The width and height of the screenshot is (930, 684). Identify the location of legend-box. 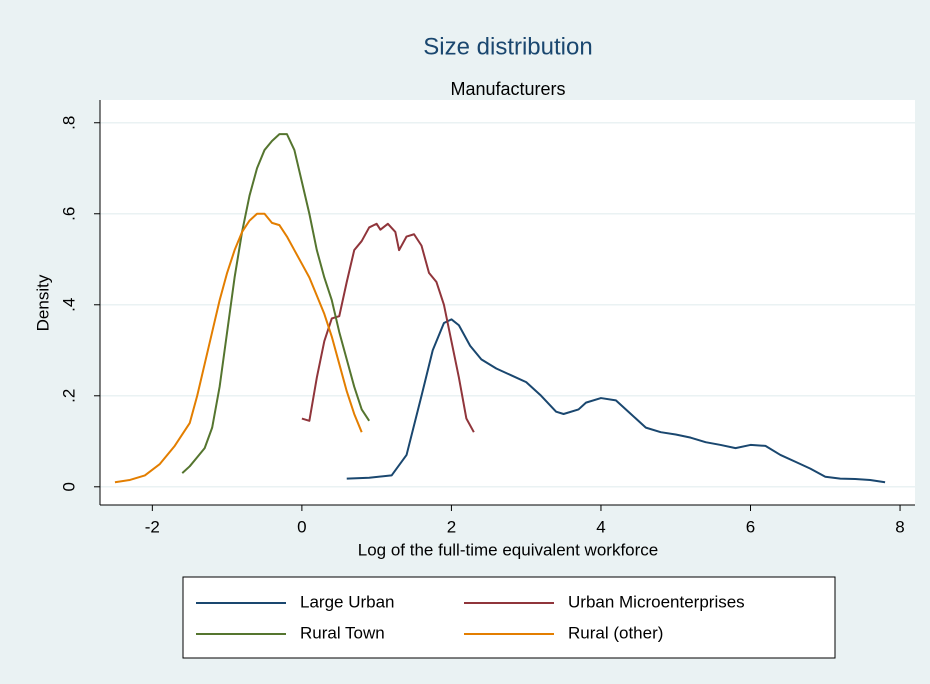
(509, 617).